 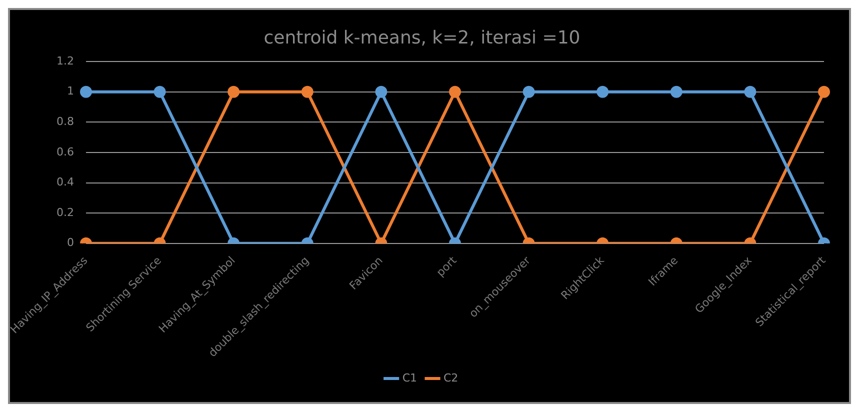 What do you see at coordinates (410, 377) in the screenshot?
I see `legend-label: C1` at bounding box center [410, 377].